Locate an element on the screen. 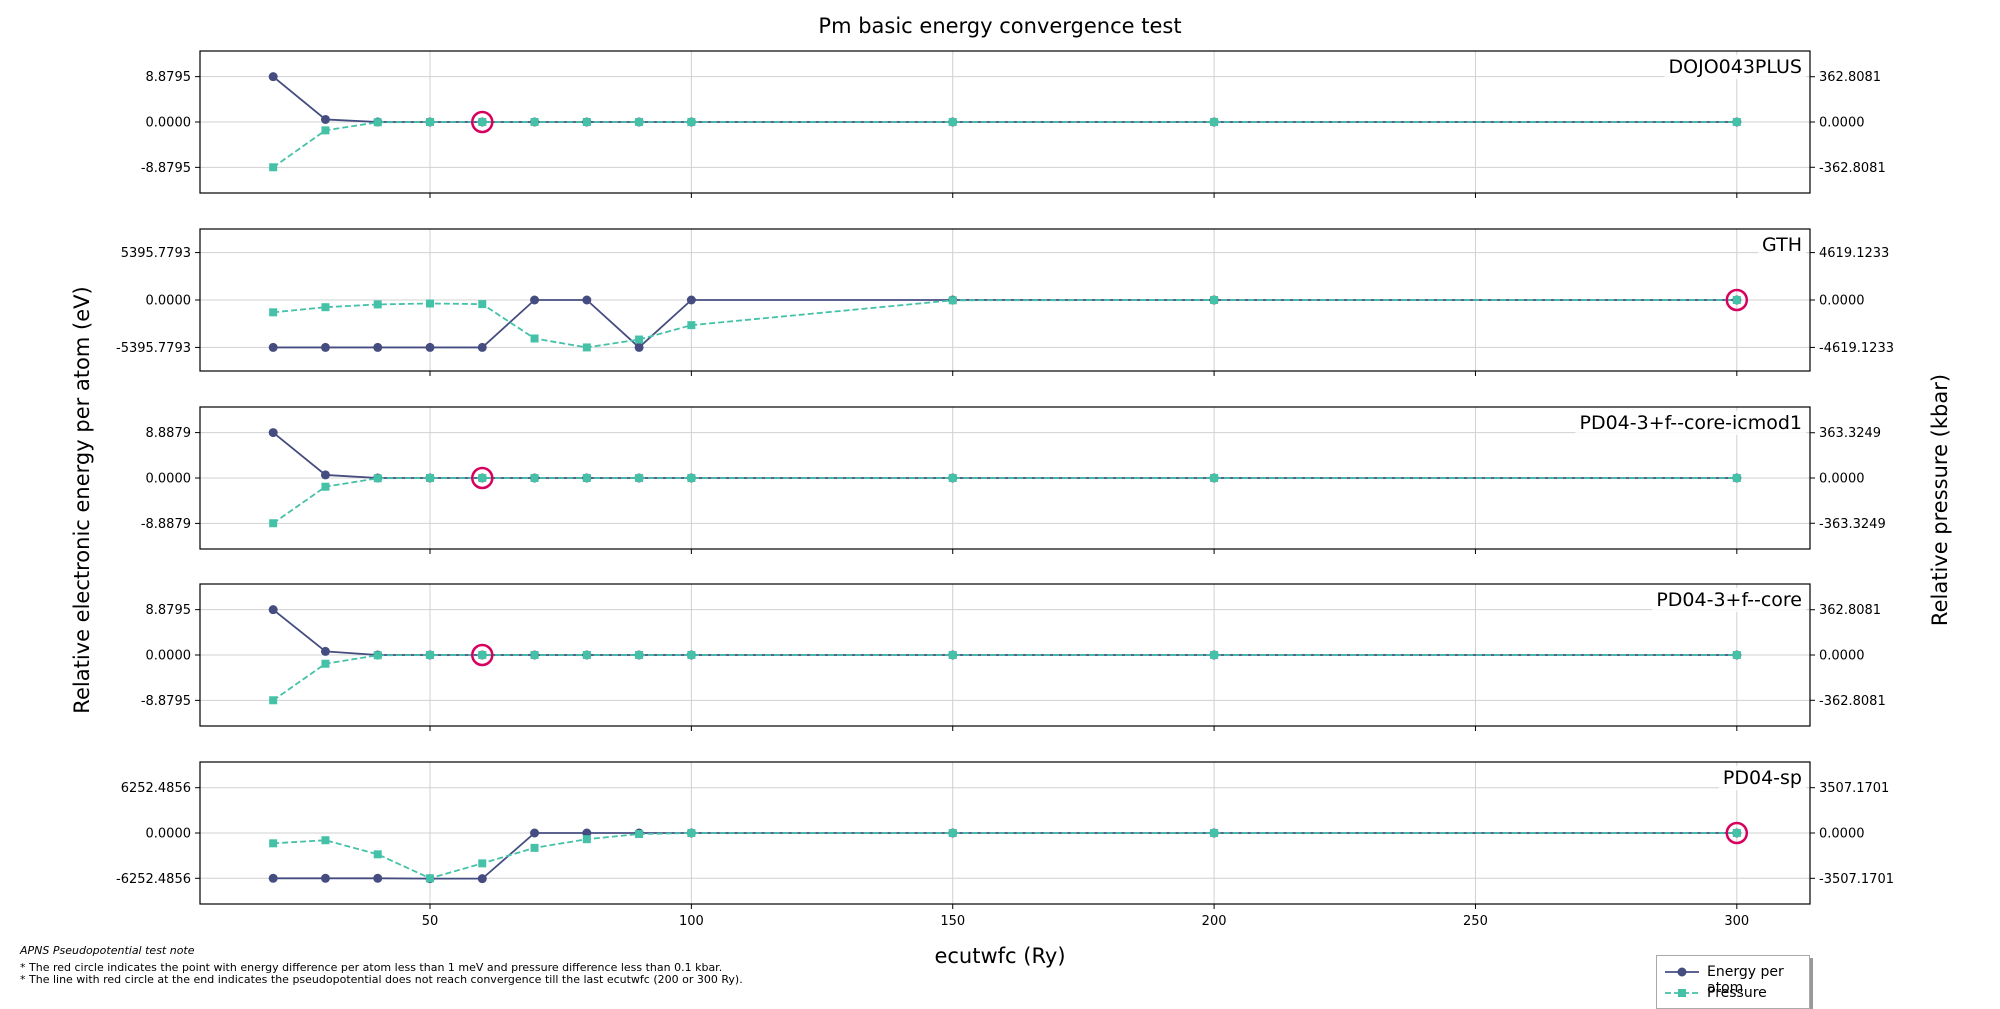 This screenshot has height=1009, width=2000. subplot-title: PD04-sp is located at coordinates (1762, 778).